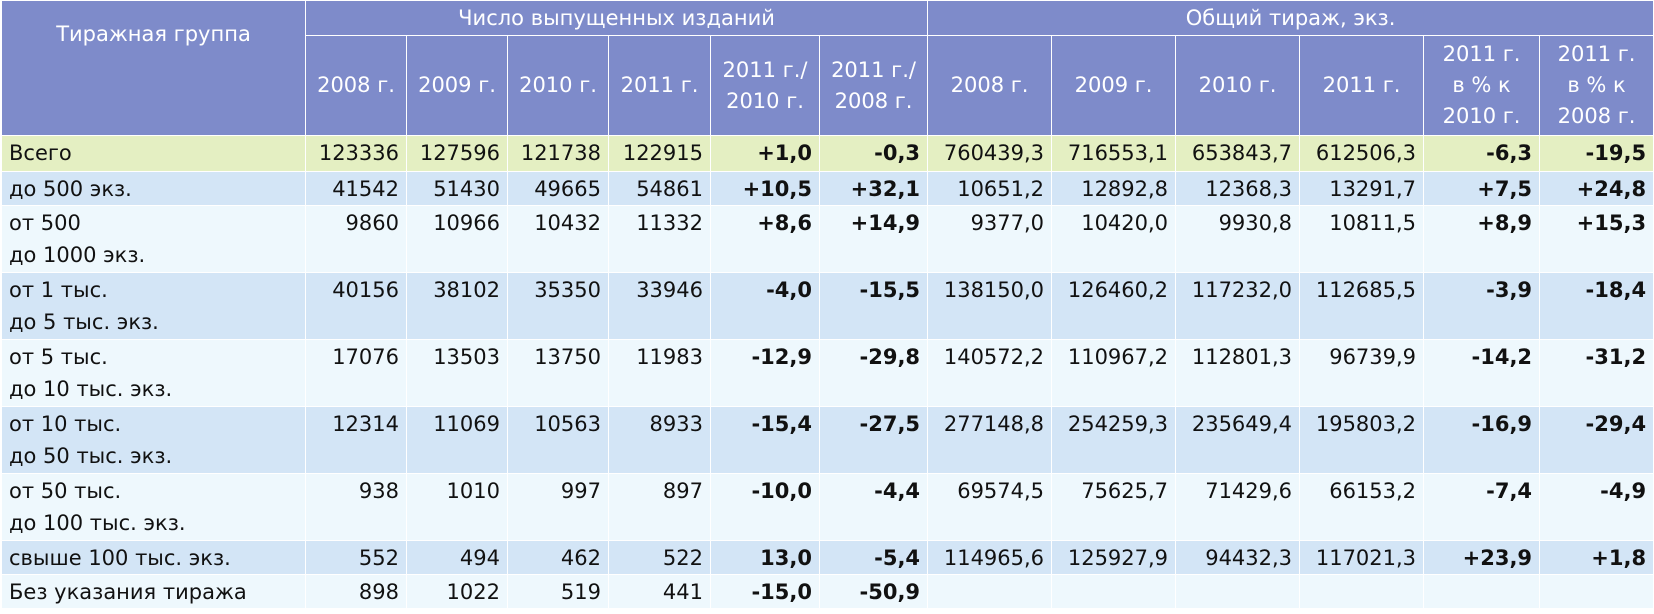 This screenshot has height=614, width=1654. I want to click on column-header: 2011 г. в % к 2010 г., so click(1482, 85).